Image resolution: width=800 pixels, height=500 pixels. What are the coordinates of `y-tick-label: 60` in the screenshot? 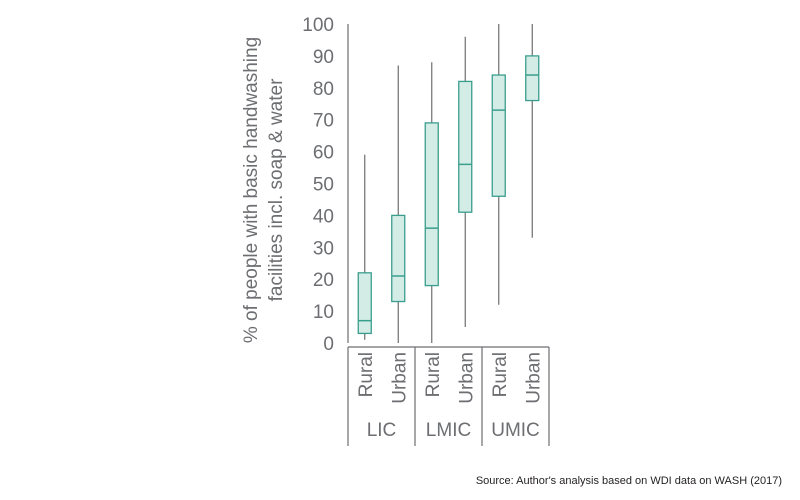 It's located at (323, 153).